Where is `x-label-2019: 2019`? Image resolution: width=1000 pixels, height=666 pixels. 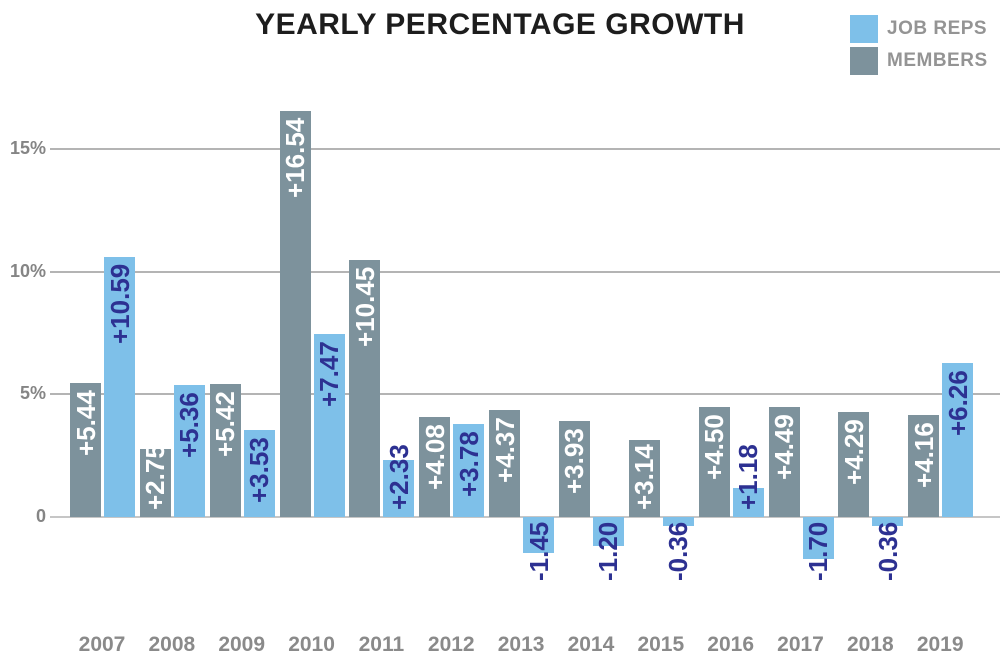 x-label-2019: 2019 is located at coordinates (940, 644).